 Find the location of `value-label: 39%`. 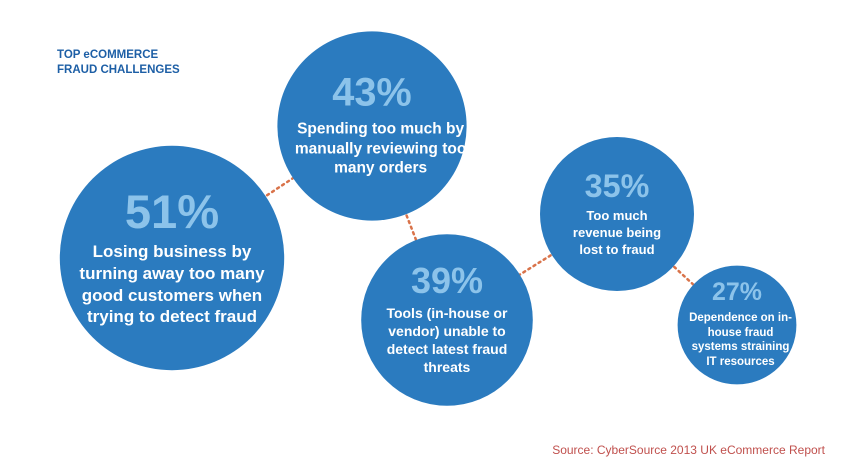

value-label: 39% is located at coordinates (447, 281).